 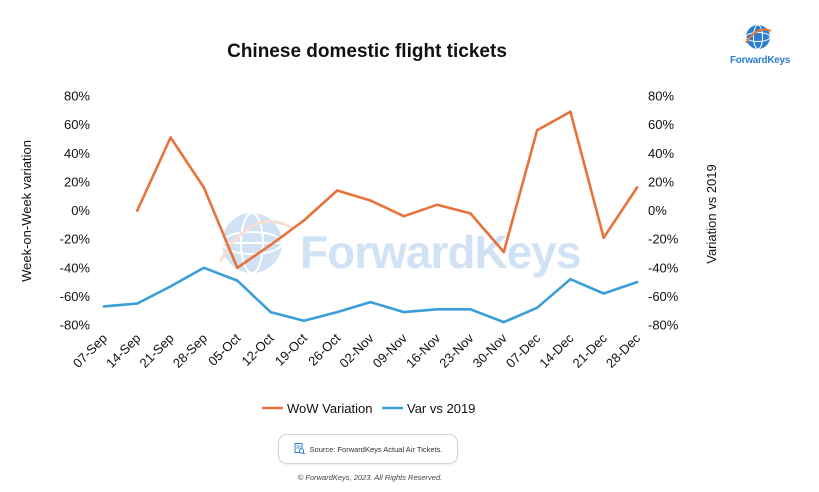 What do you see at coordinates (77, 181) in the screenshot?
I see `y-tick-left: 20%` at bounding box center [77, 181].